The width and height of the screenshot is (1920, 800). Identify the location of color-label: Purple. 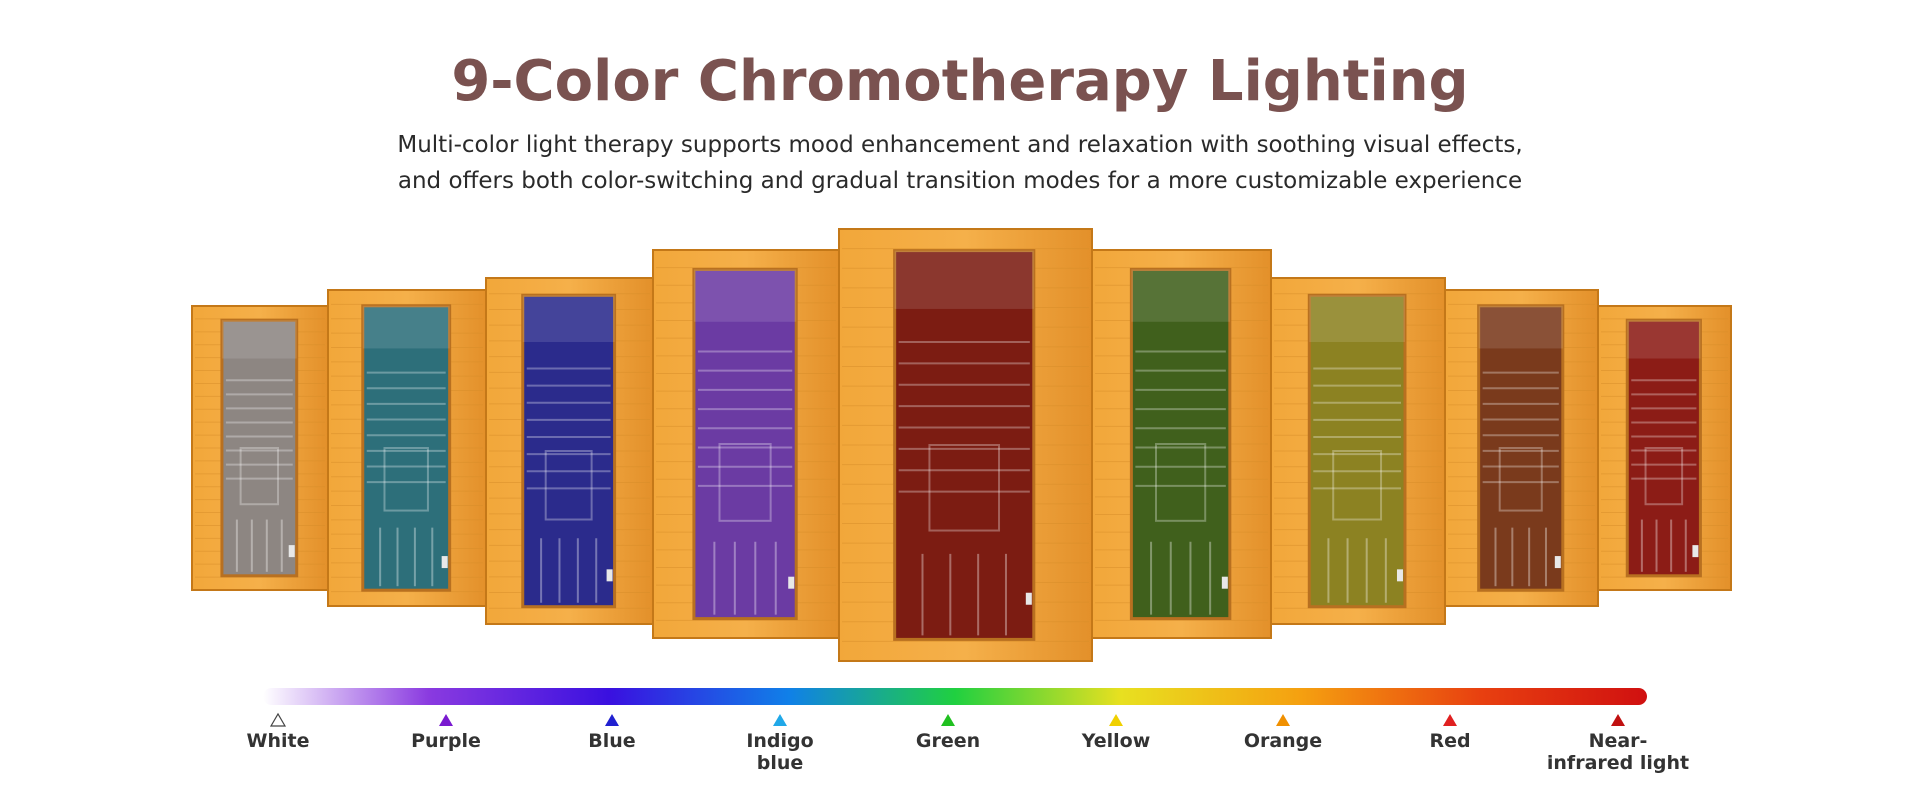
(446, 741).